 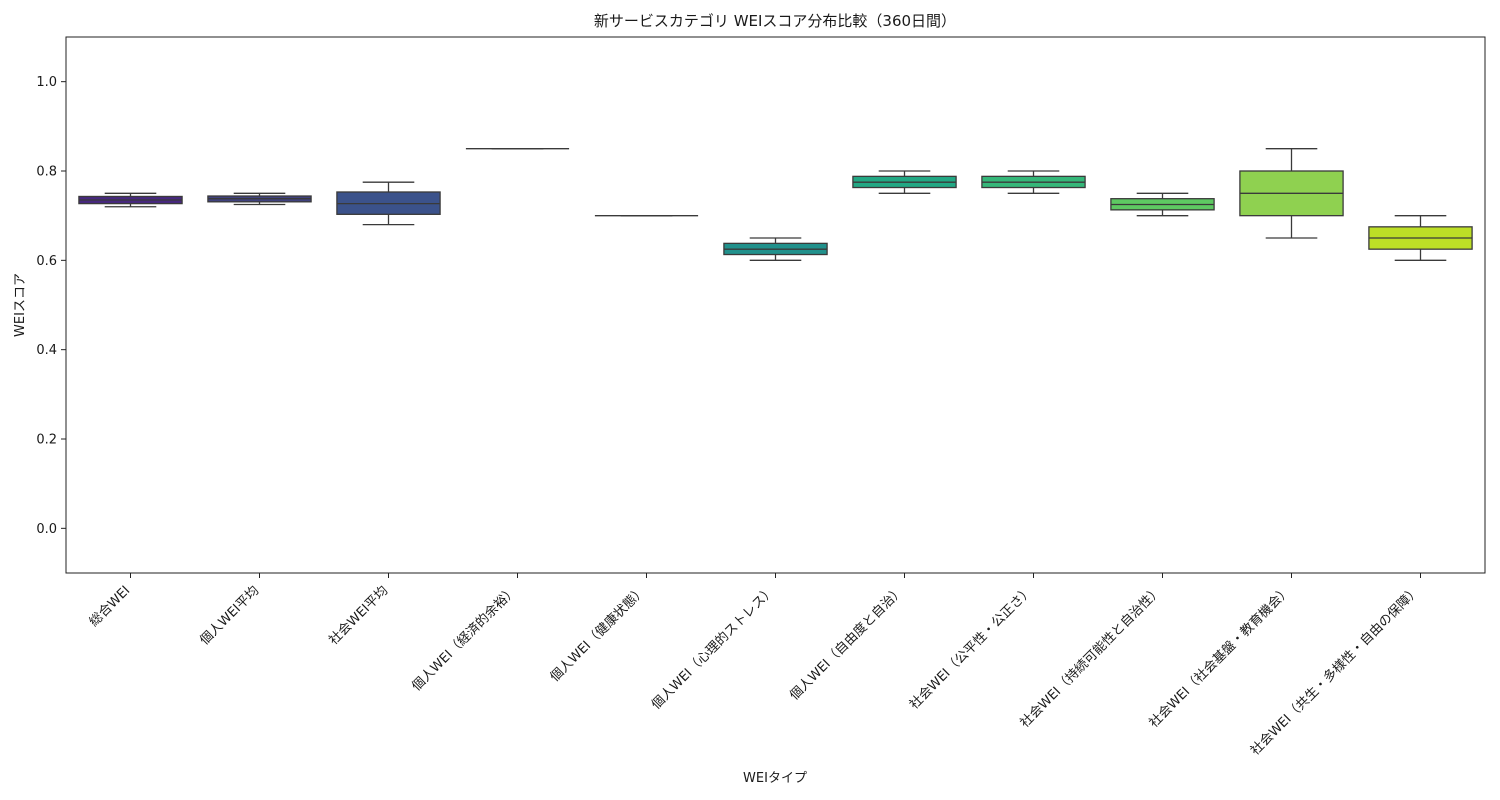 What do you see at coordinates (229, 615) in the screenshot?
I see `x-tick-label: 個人WEI平均` at bounding box center [229, 615].